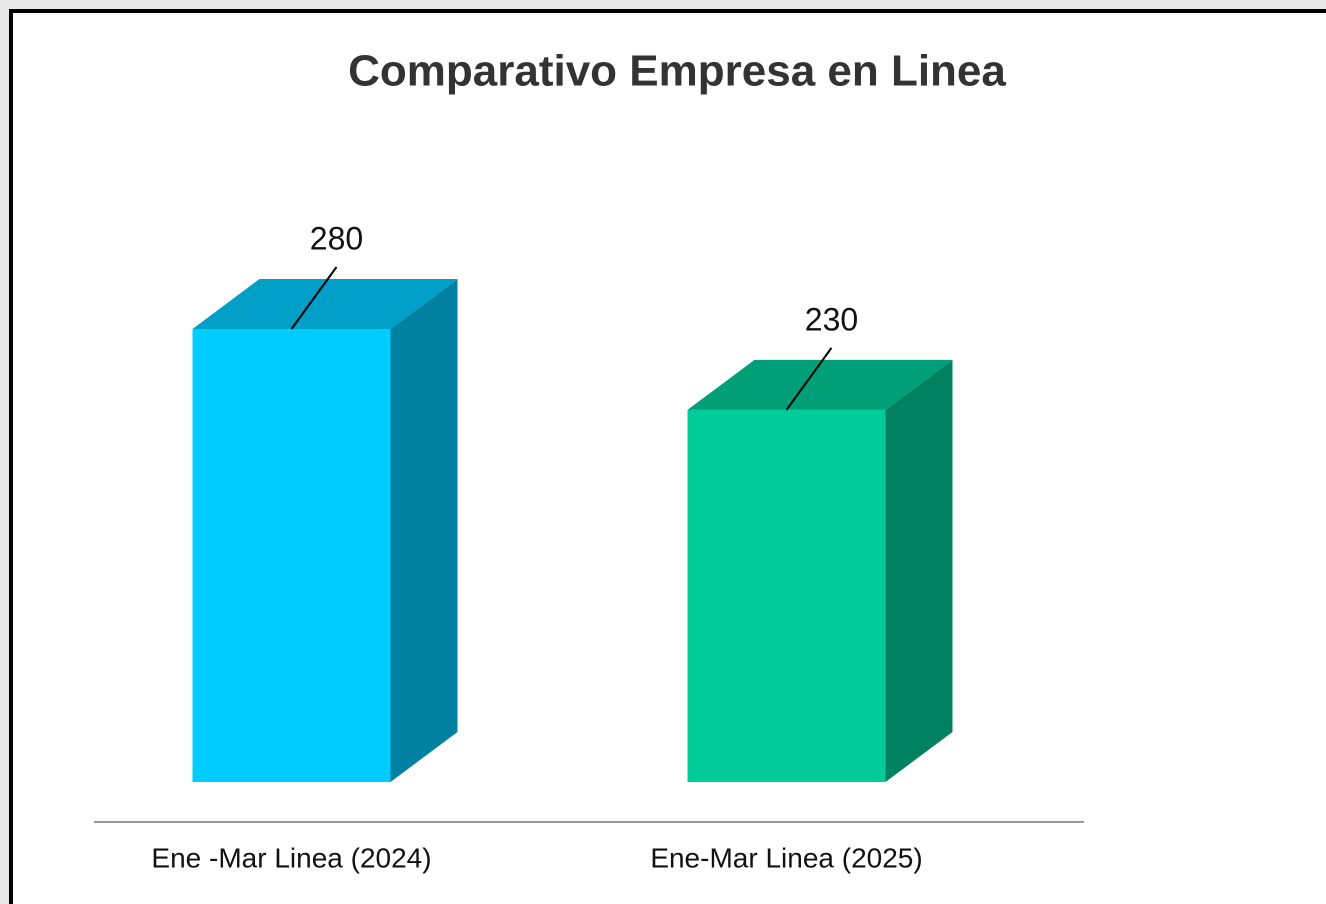  I want to click on data-label: 280, so click(336, 238).